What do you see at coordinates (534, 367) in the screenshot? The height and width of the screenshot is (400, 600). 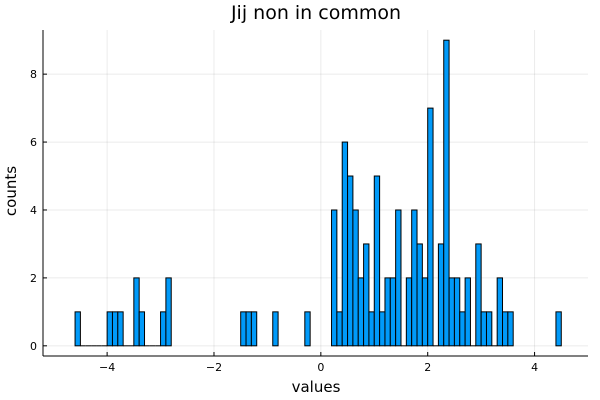 I see `x-tick-label: 4` at bounding box center [534, 367].